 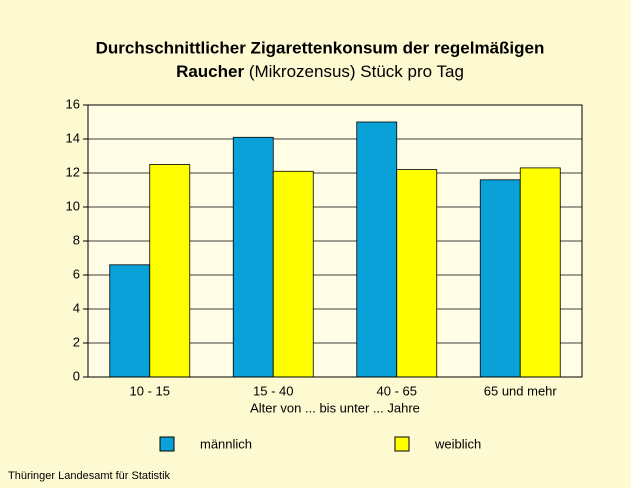 What do you see at coordinates (73, 103) in the screenshot?
I see `y-tick-label: 16` at bounding box center [73, 103].